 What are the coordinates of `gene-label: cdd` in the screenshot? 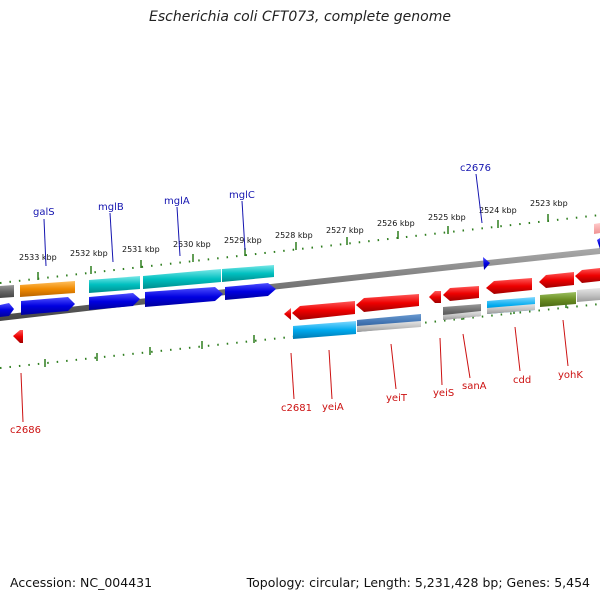 It's located at (522, 380).